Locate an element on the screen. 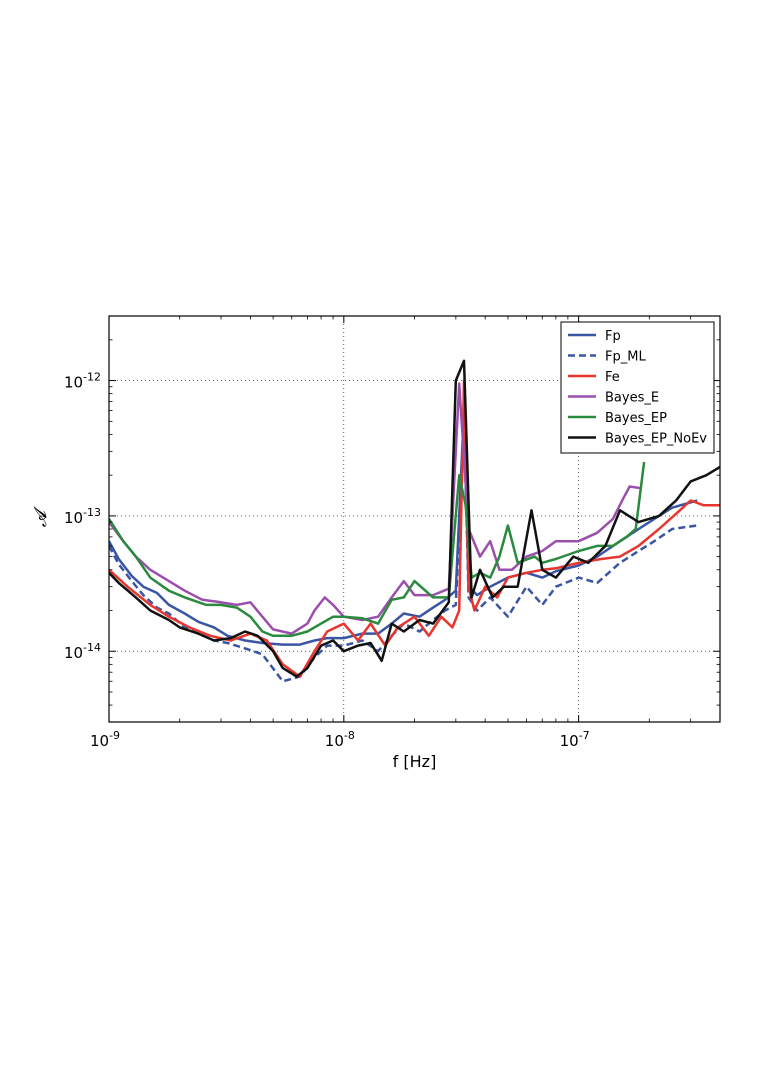  x-tick-label: 10⁻⁷ is located at coordinates (575, 739).